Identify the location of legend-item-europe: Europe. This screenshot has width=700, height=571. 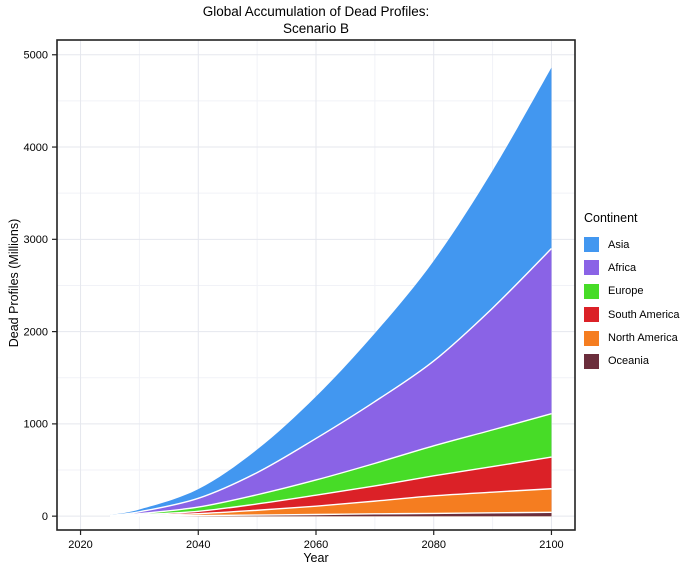
(641, 291).